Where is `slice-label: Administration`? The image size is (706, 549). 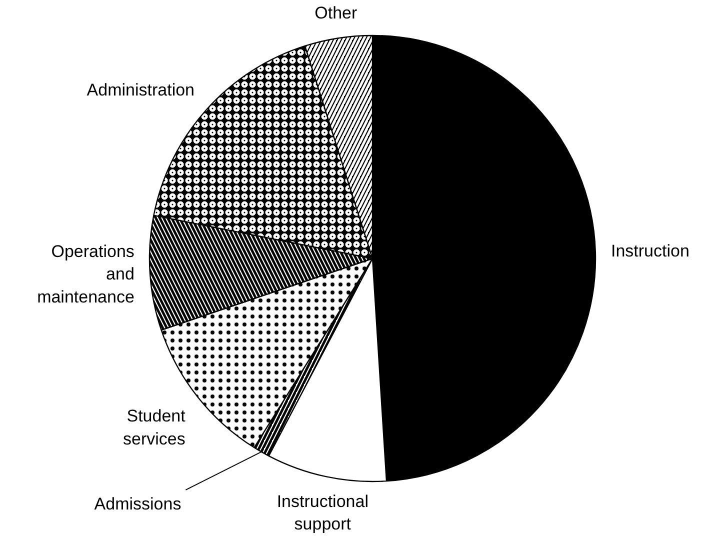 slice-label: Administration is located at coordinates (140, 90).